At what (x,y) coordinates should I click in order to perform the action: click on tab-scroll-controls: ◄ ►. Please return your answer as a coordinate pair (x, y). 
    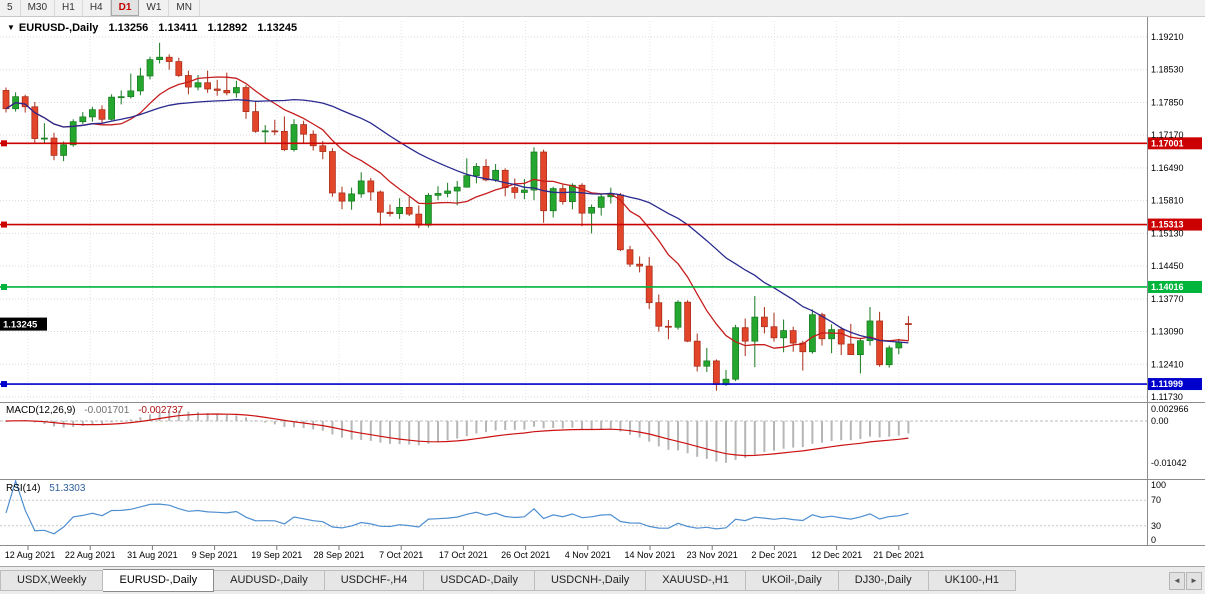
    Looking at the image, I should click on (1187, 580).